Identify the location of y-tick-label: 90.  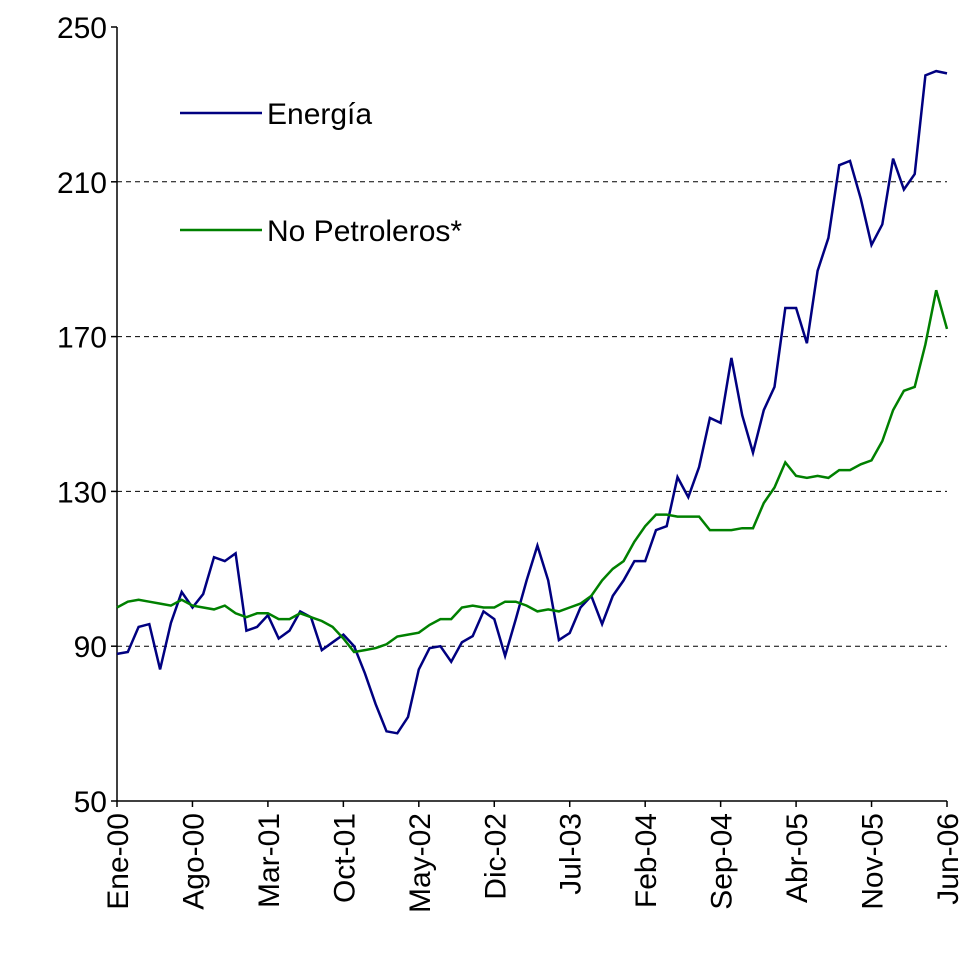
(90, 647).